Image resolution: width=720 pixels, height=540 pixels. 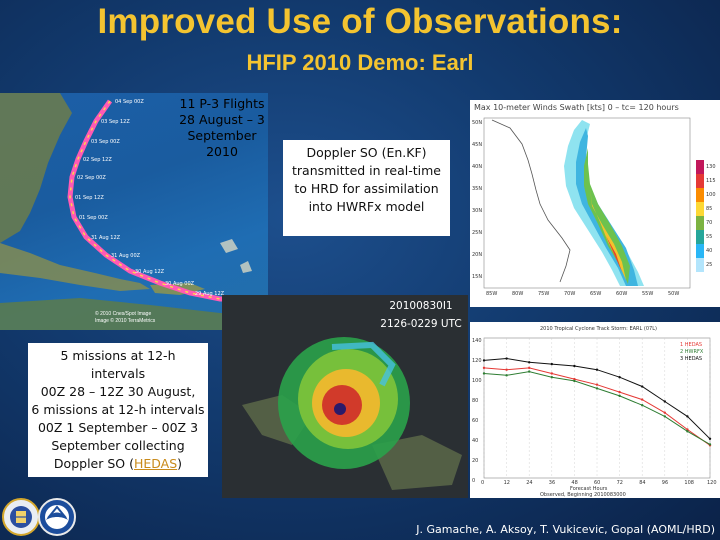 What do you see at coordinates (222, 119) in the screenshot?
I see `flights-note-line: 28 August – 3` at bounding box center [222, 119].